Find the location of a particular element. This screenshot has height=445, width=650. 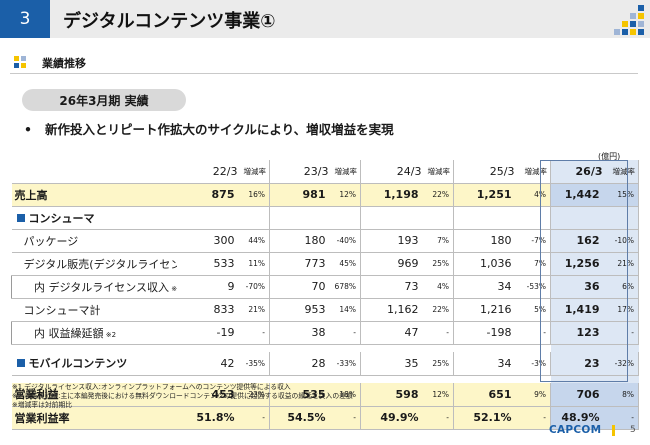

rate-cell: 18% is located at coordinates (346, 395).